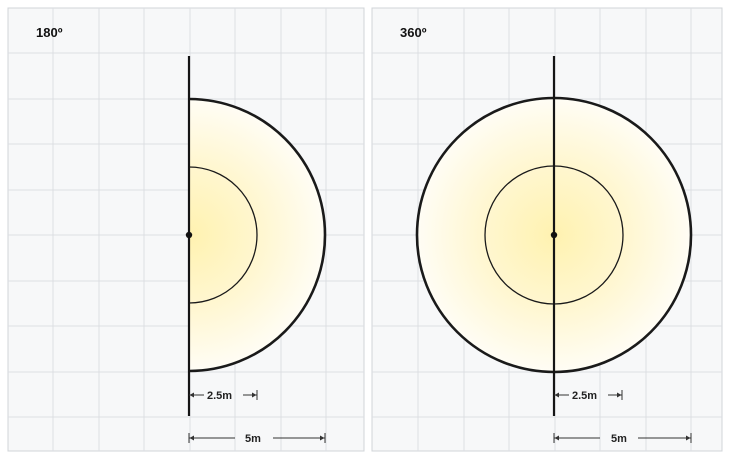  I want to click on dimension-outer-180: 5m, so click(257, 439).